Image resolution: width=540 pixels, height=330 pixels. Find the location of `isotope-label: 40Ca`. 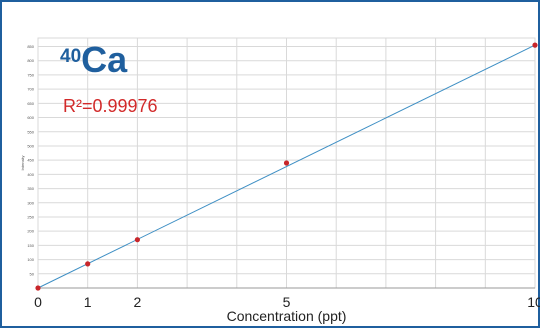

isotope-label: 40Ca is located at coordinates (93, 60).